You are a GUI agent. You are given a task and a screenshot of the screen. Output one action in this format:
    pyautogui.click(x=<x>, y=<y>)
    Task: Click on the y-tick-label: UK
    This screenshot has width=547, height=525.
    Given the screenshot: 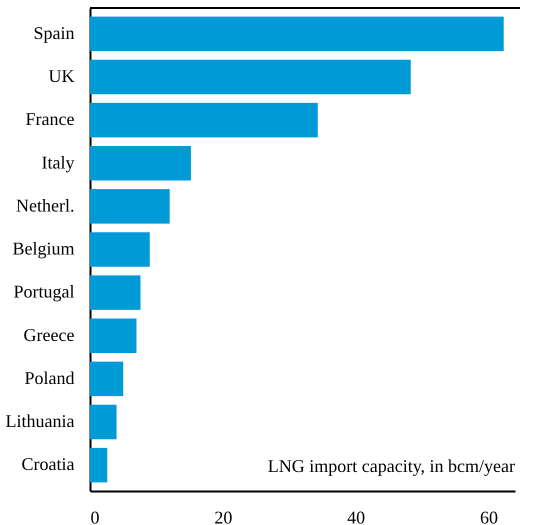 What is the action you would take?
    pyautogui.click(x=61, y=76)
    